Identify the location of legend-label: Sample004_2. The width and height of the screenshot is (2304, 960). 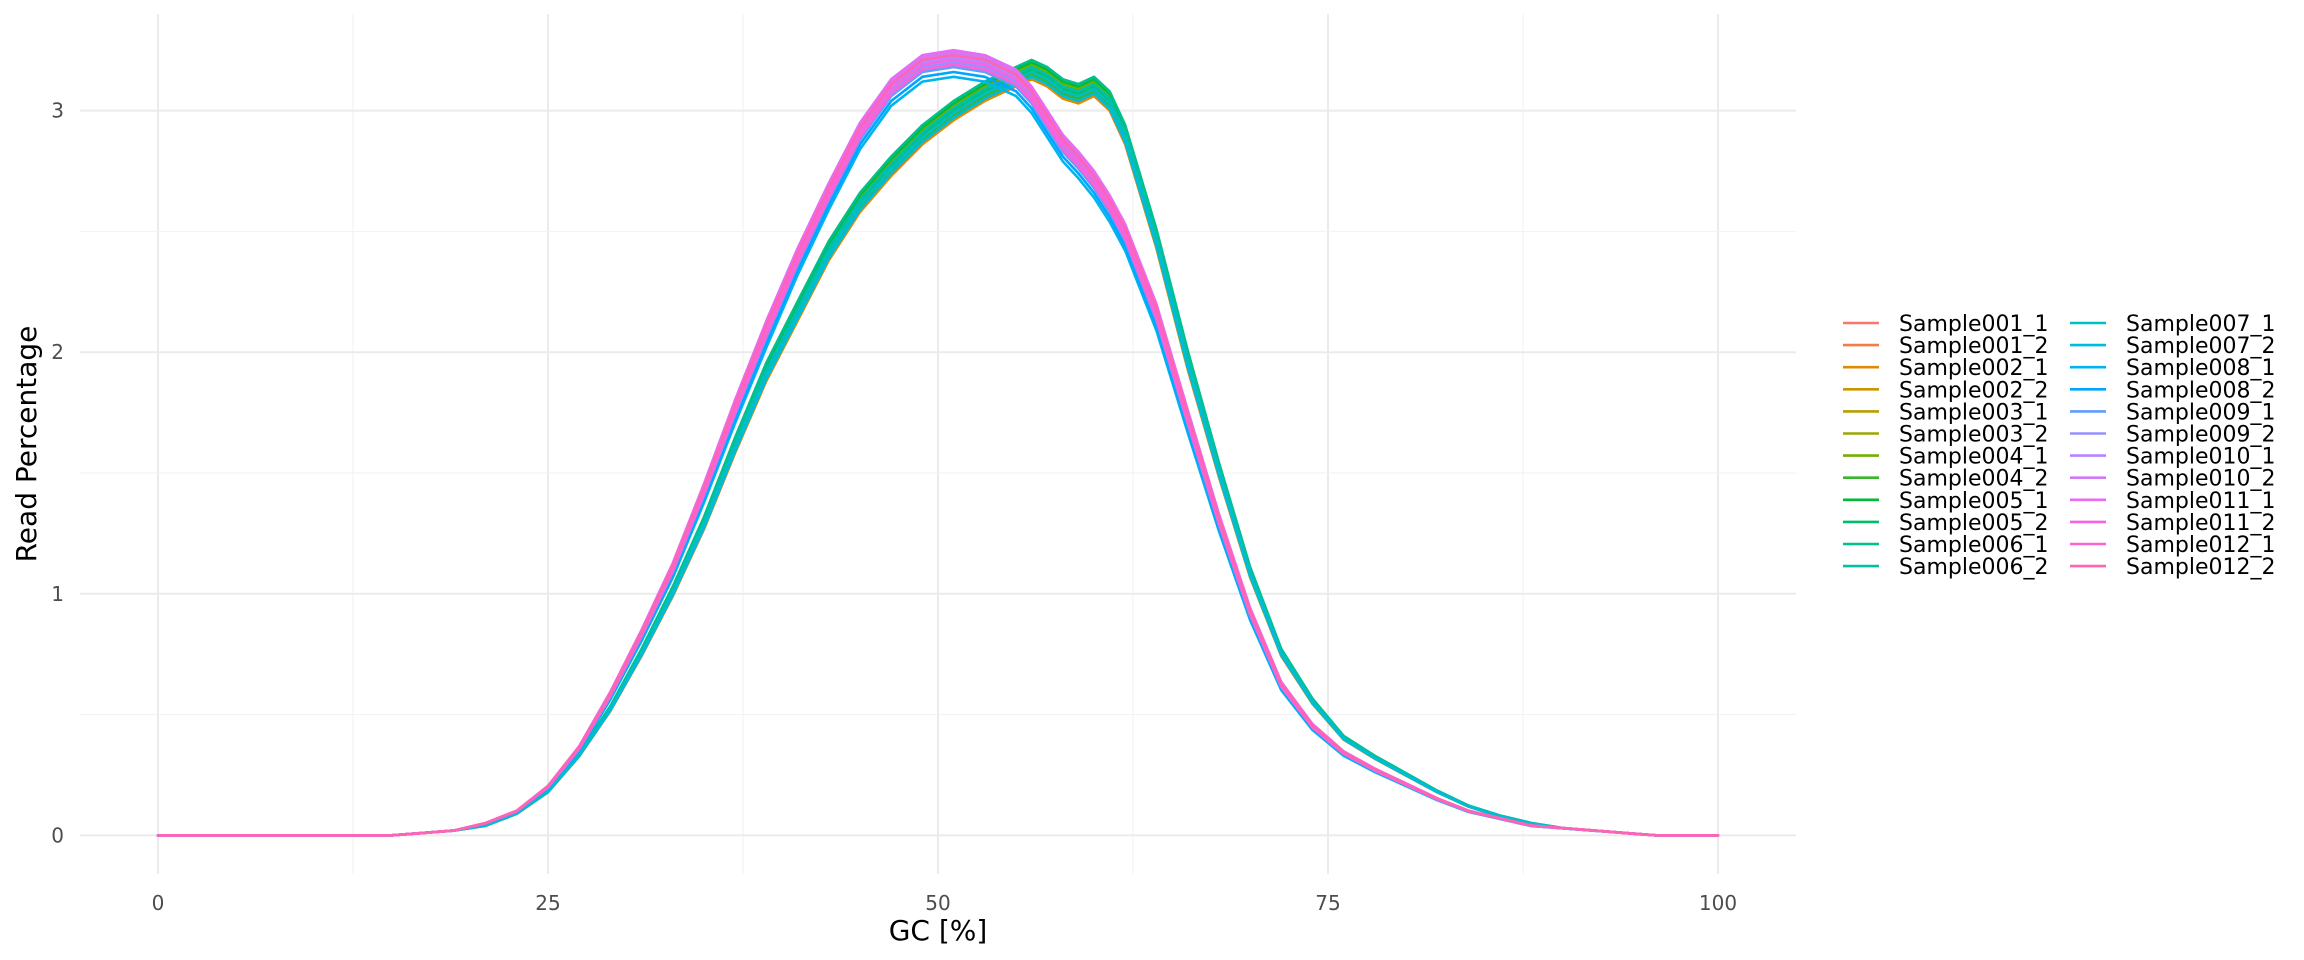
(1973, 479).